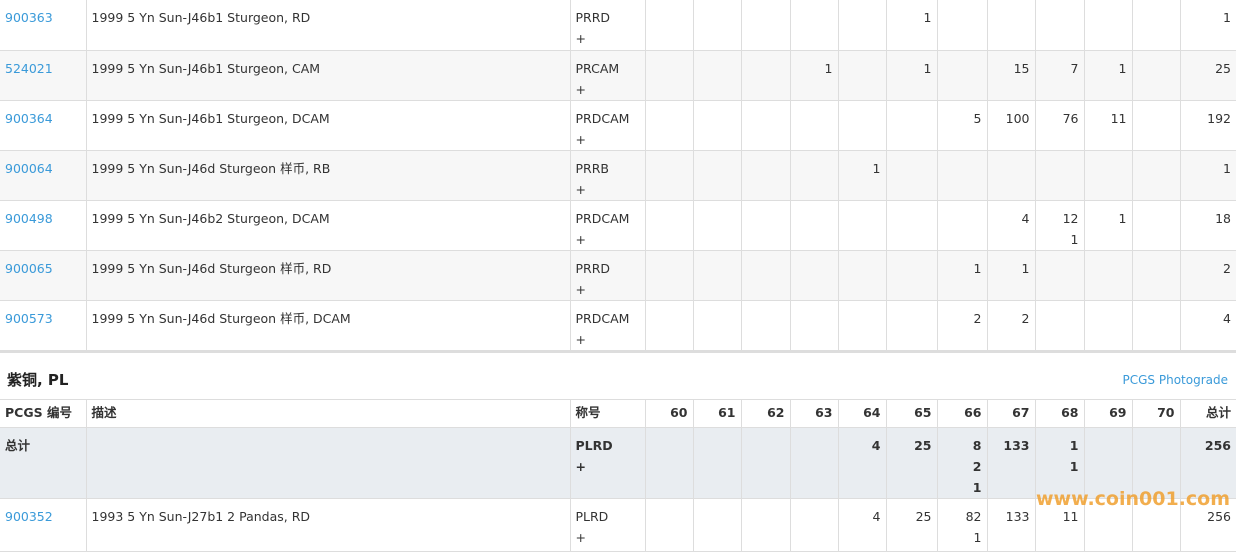  Describe the element at coordinates (607, 175) in the screenshot. I see `cell: PRRB +` at that location.